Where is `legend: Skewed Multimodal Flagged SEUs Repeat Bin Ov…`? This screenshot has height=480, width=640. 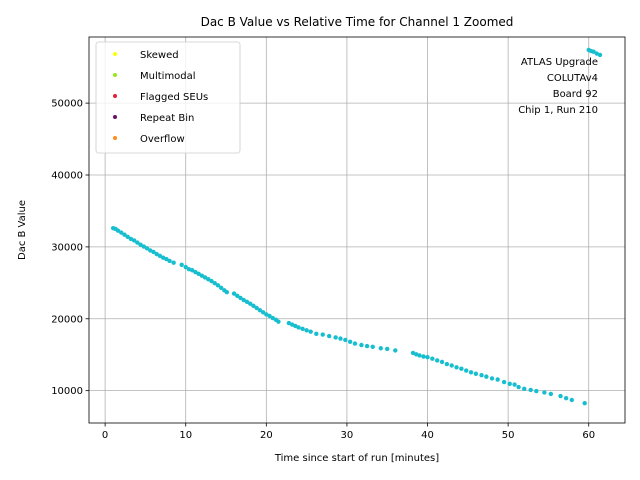
legend: Skewed Multimodal Flagged SEUs Repeat Bin Ov… is located at coordinates (168, 97).